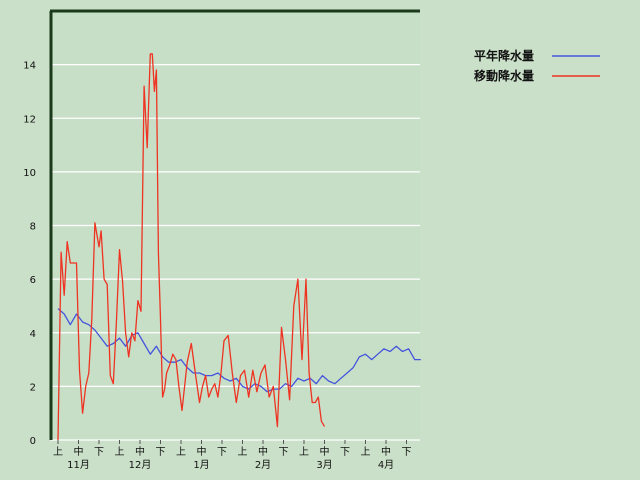 The height and width of the screenshot is (480, 640). What do you see at coordinates (29, 173) in the screenshot?
I see `y-tick-label: 10` at bounding box center [29, 173].